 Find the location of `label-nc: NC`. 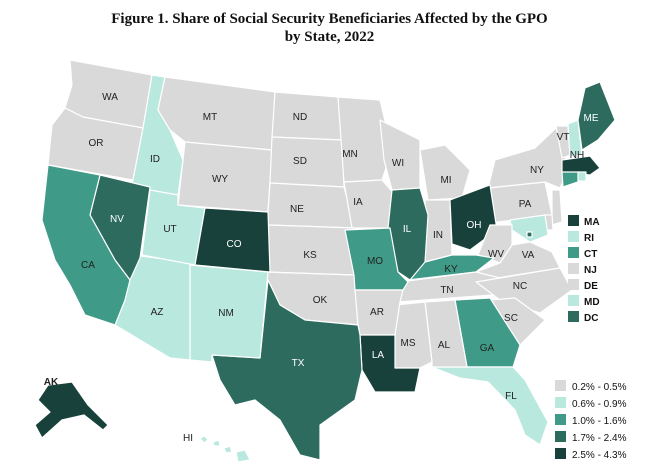

label-nc: NC is located at coordinates (520, 286).